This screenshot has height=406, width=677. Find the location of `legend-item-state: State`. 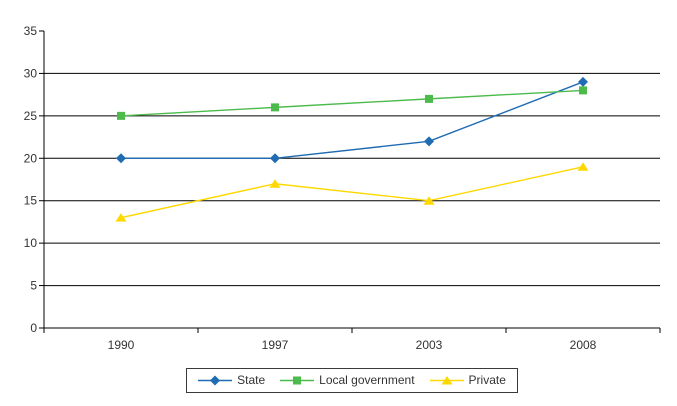

legend-item-state: State is located at coordinates (231, 380).